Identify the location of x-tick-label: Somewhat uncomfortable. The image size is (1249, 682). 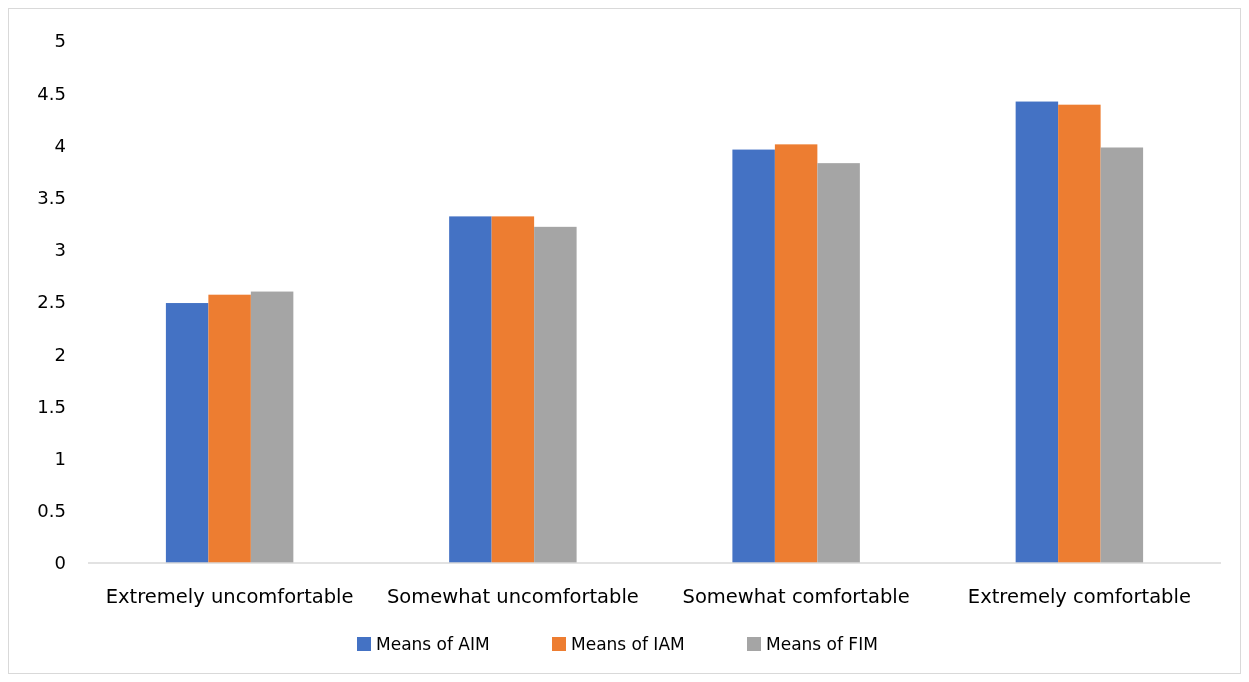
(512, 596).